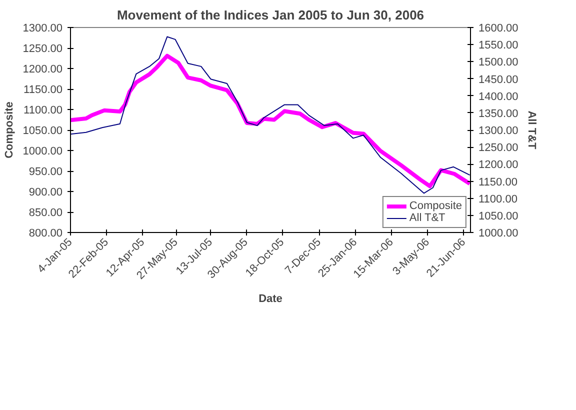 Image resolution: width=576 pixels, height=410 pixels. I want to click on y2-axis-title: All T&T, so click(531, 130).